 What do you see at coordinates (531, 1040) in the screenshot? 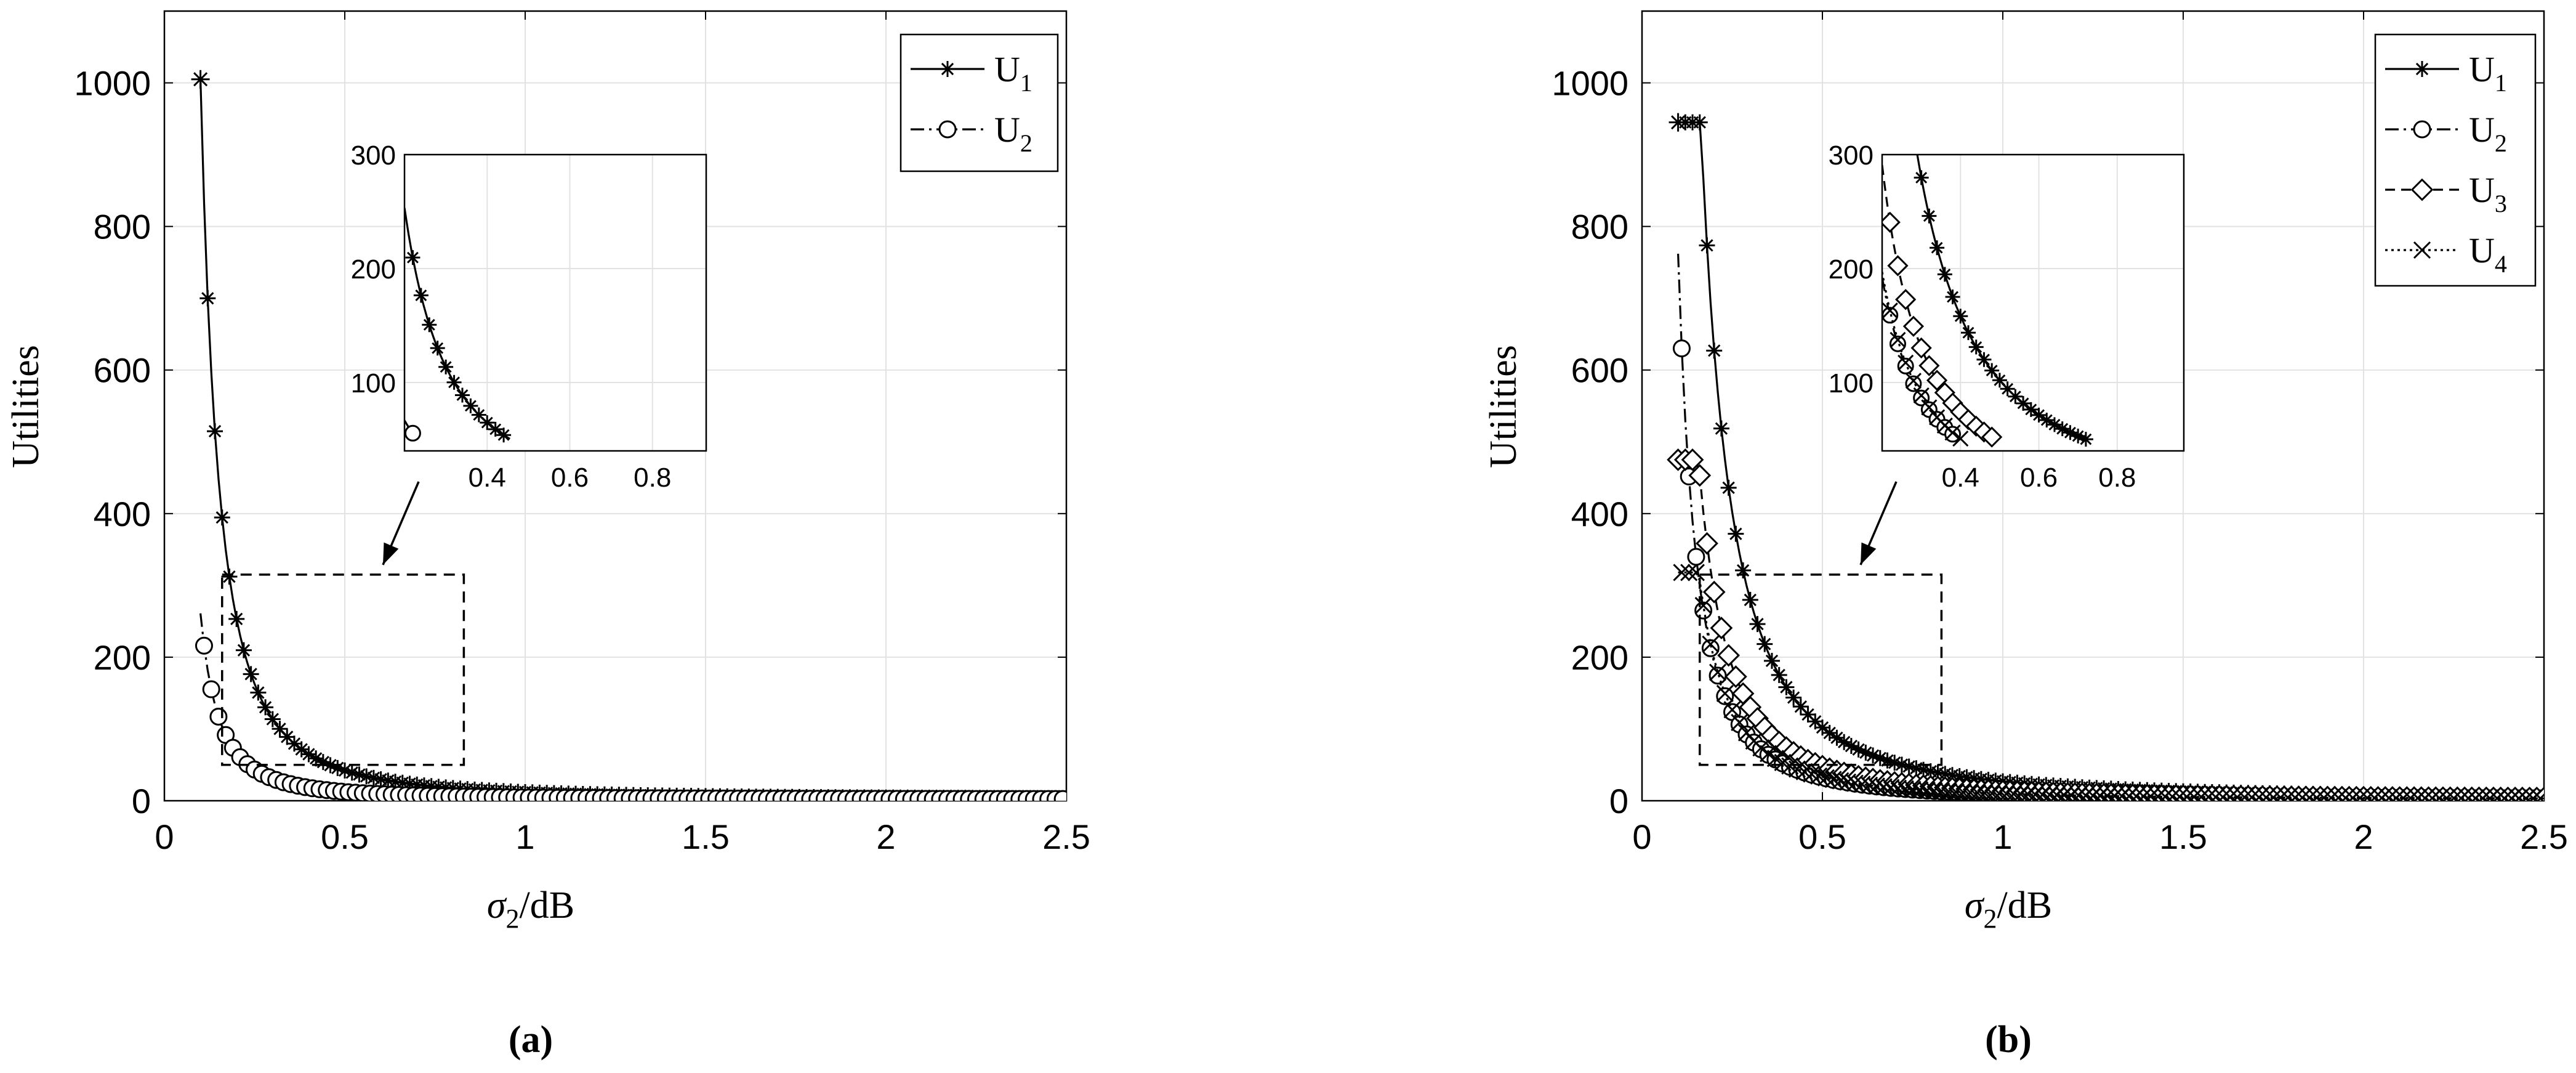
I see `panel-label-text: (a)` at bounding box center [531, 1040].